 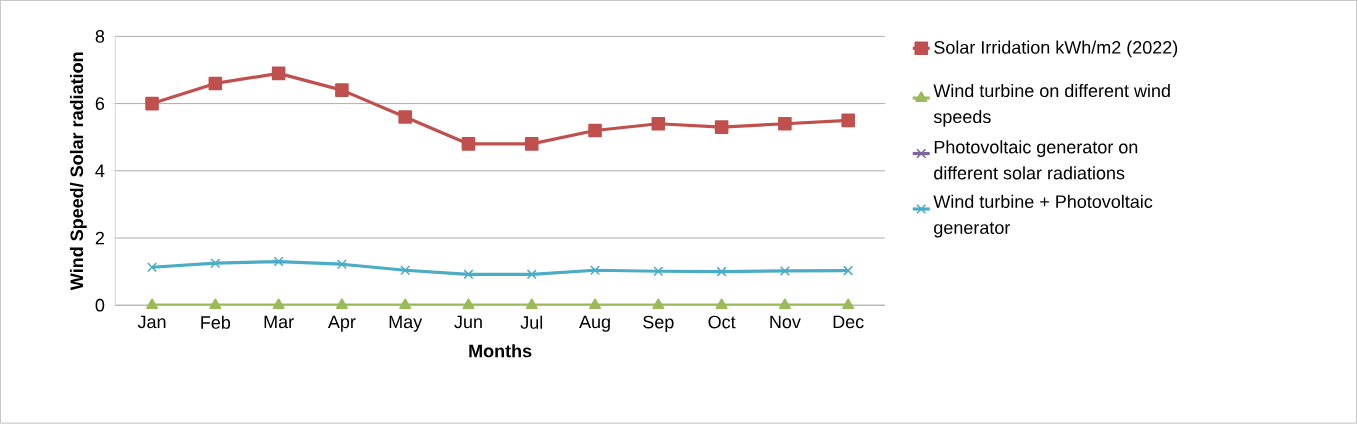 What do you see at coordinates (722, 322) in the screenshot?
I see `x-tick-label: Oct` at bounding box center [722, 322].